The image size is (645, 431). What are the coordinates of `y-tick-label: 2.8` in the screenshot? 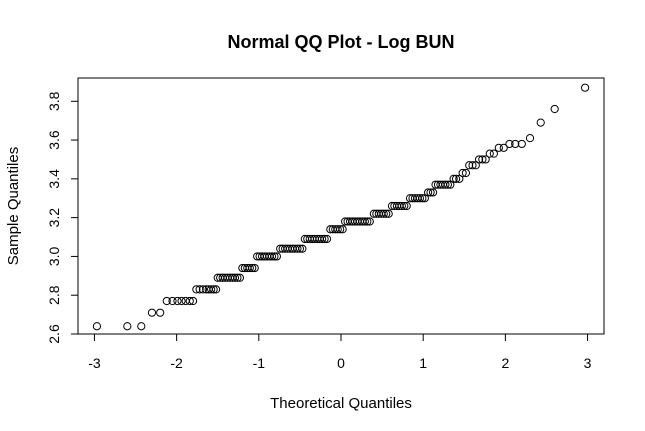 It's located at (54, 295).